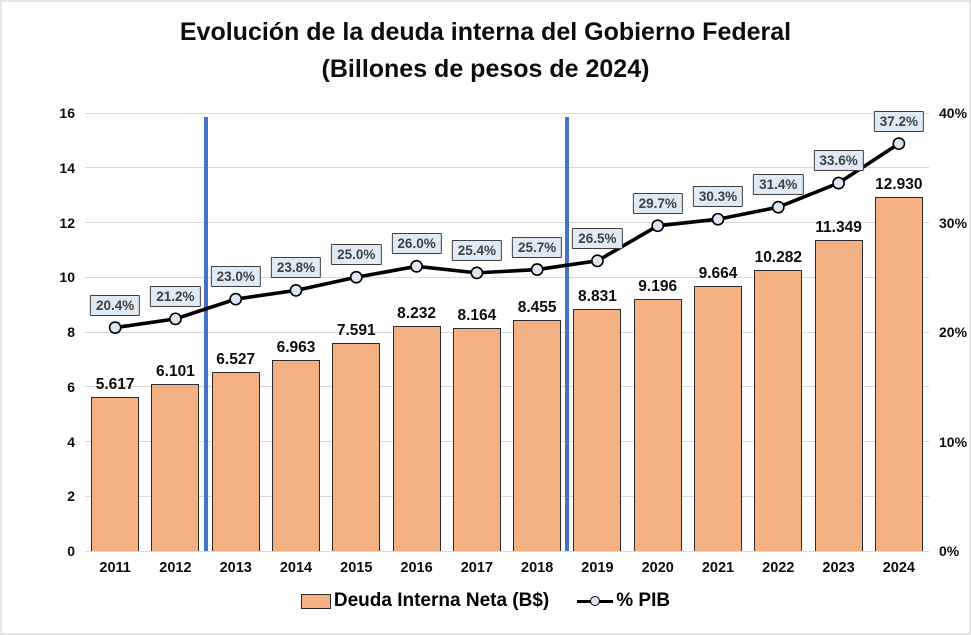 The width and height of the screenshot is (971, 635). Describe the element at coordinates (949, 551) in the screenshot. I see `y-right-tick-label: 0%` at that location.